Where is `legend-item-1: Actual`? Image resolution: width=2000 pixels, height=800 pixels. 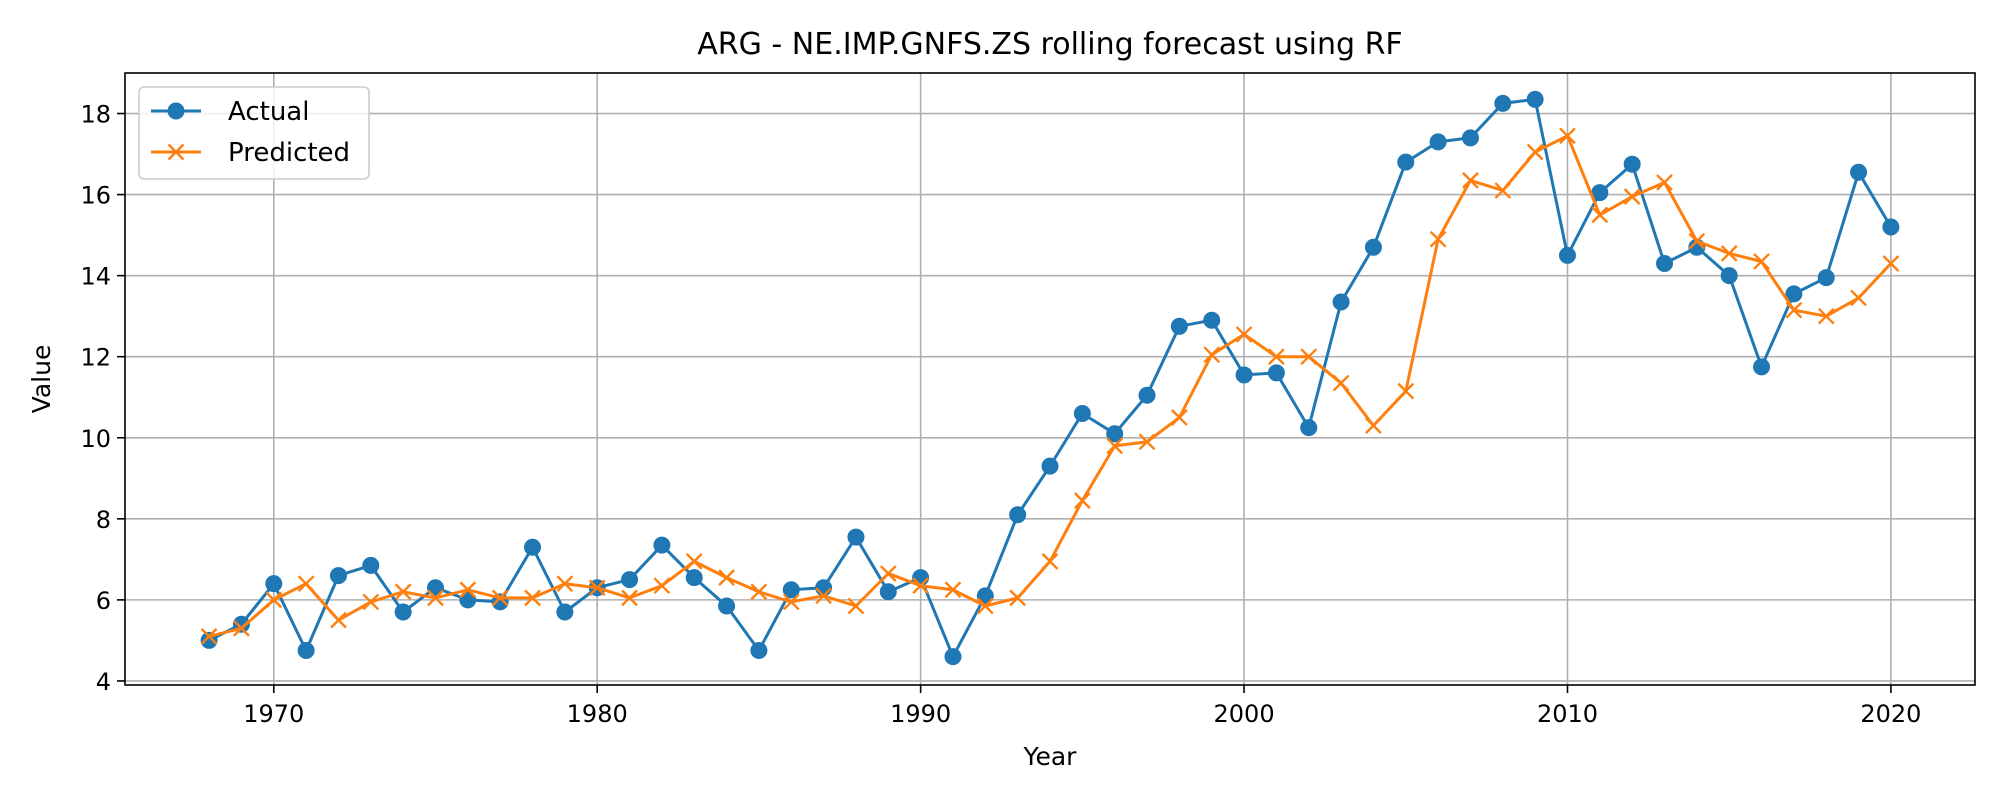 legend-item-1: Actual is located at coordinates (230, 112).